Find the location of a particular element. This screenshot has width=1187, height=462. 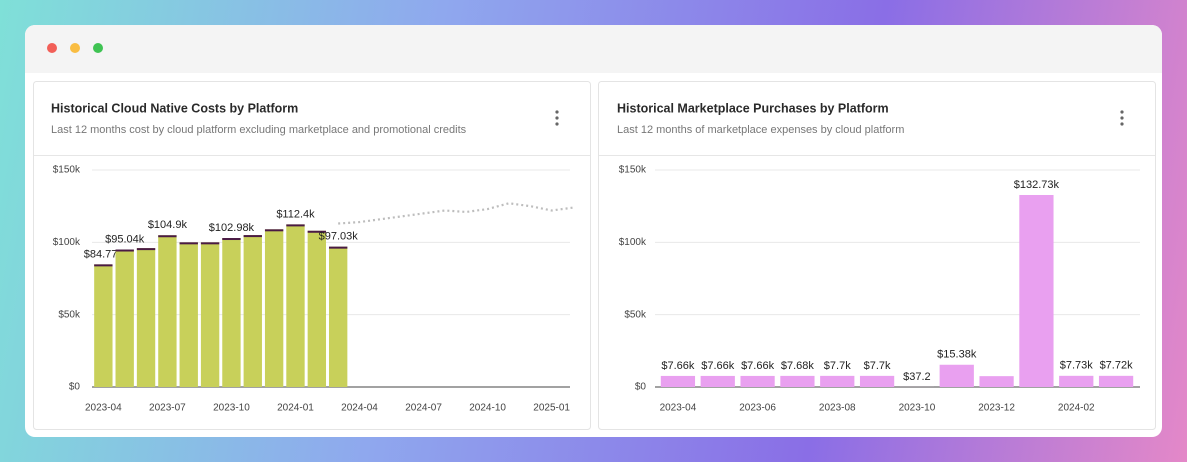

data-label: $112.4k is located at coordinates (295, 214).